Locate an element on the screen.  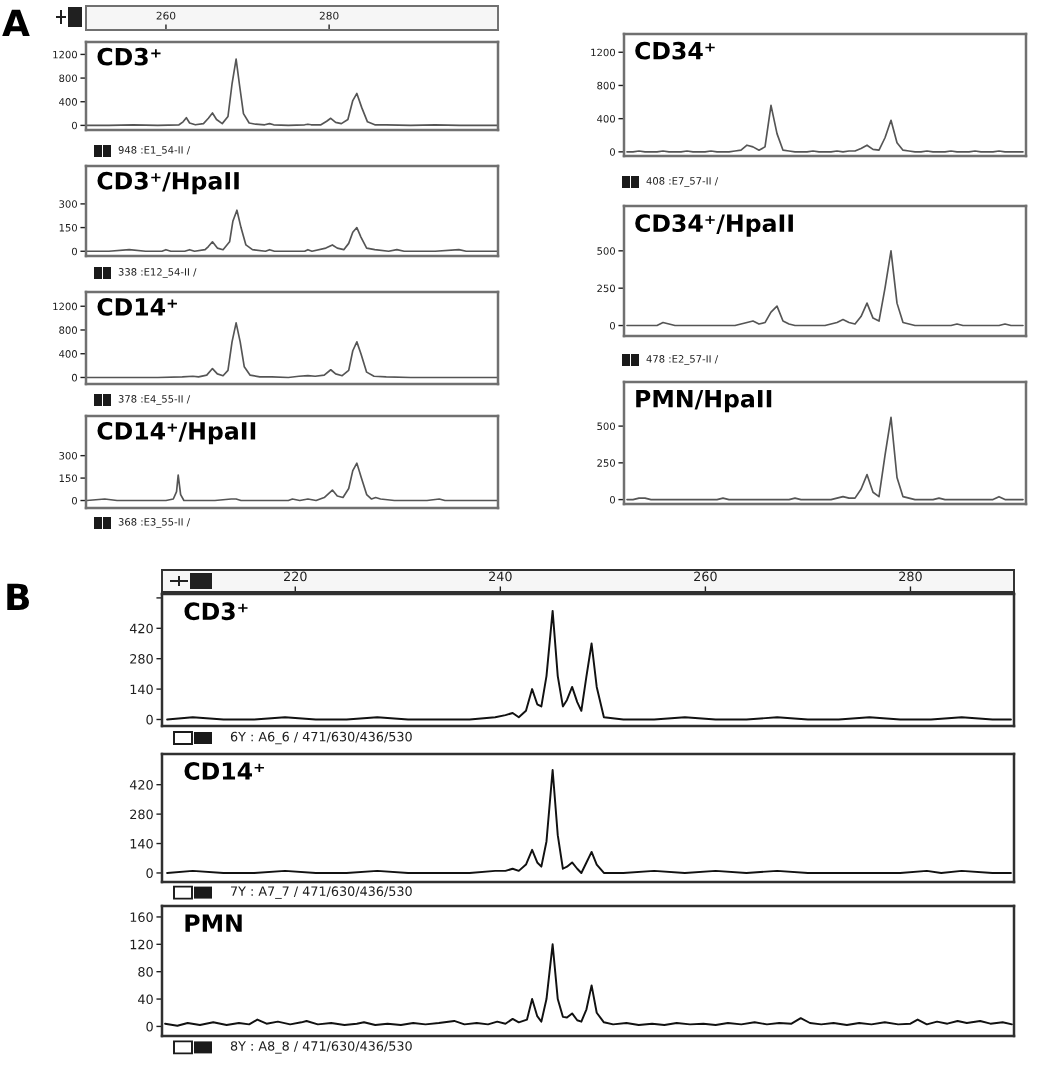
chart-title: CD34⁺ is located at coordinates (675, 50).